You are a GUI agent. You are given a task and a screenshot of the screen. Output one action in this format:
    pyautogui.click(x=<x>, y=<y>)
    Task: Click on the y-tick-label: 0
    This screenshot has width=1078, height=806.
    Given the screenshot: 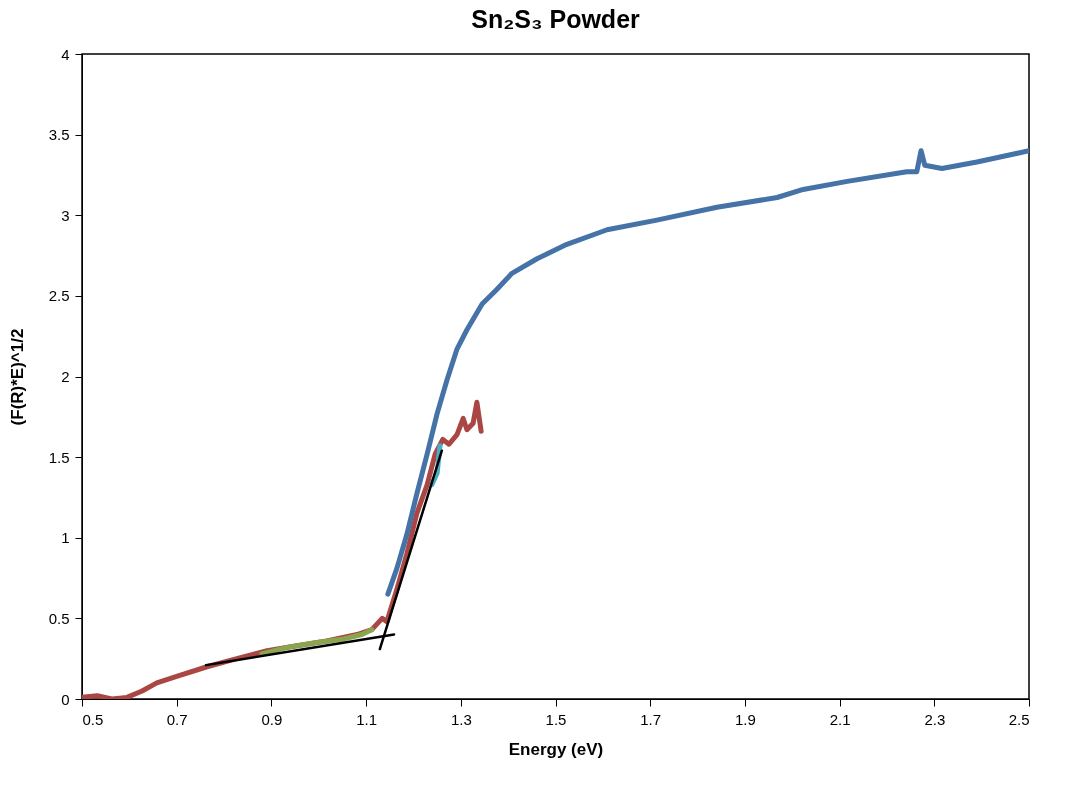 What is the action you would take?
    pyautogui.click(x=65, y=699)
    